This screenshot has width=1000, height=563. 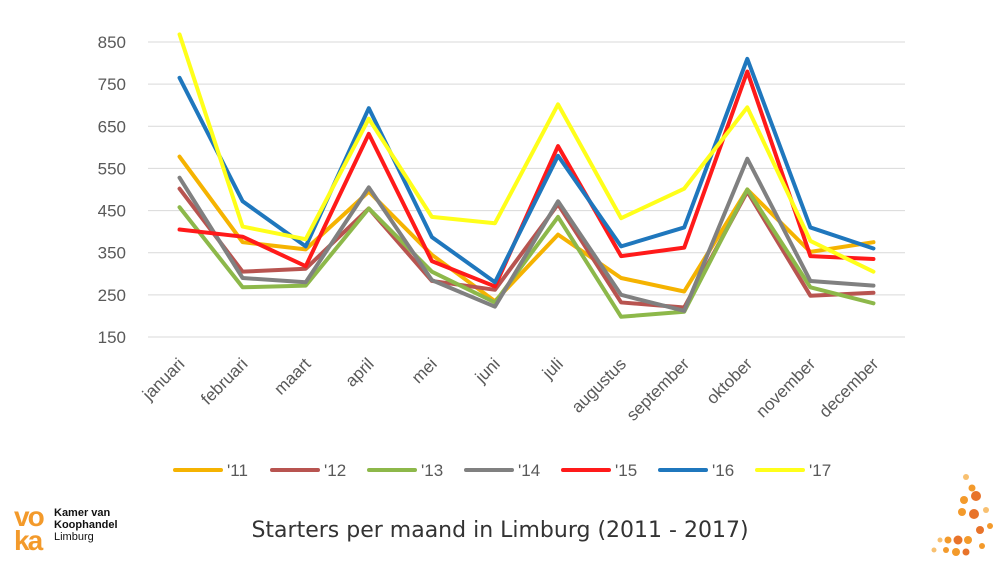 I want to click on x-tick-label: december, so click(x=848, y=387).